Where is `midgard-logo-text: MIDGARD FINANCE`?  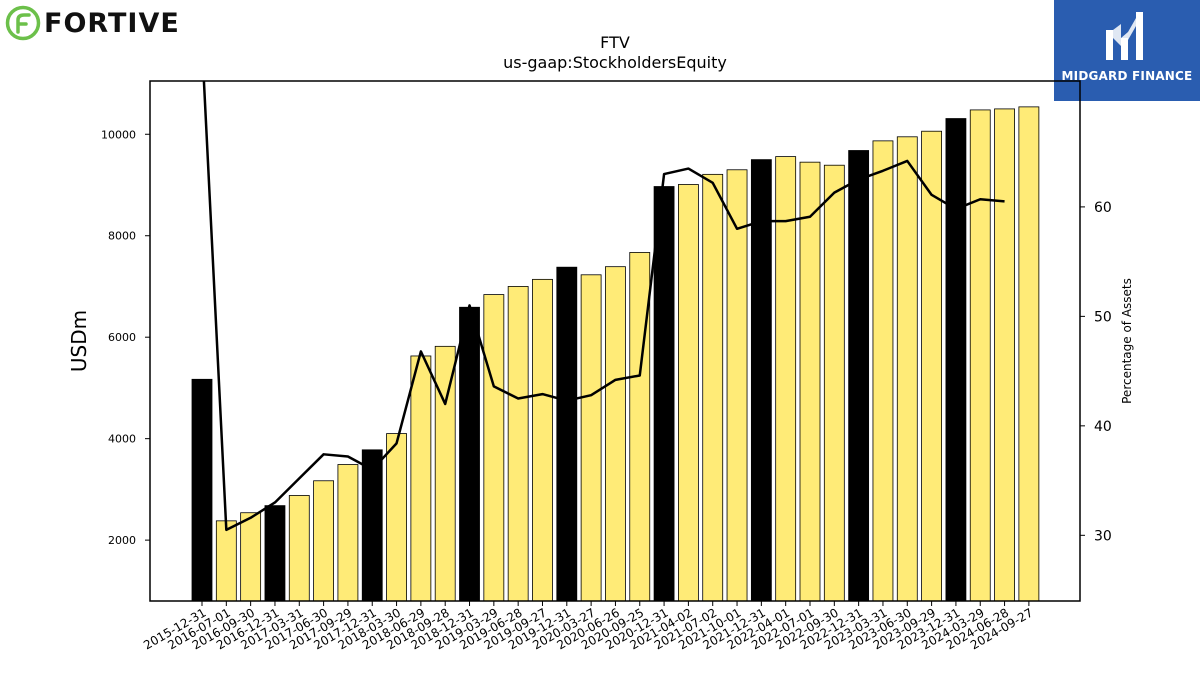
midgard-logo-text: MIDGARD FINANCE is located at coordinates (1127, 76).